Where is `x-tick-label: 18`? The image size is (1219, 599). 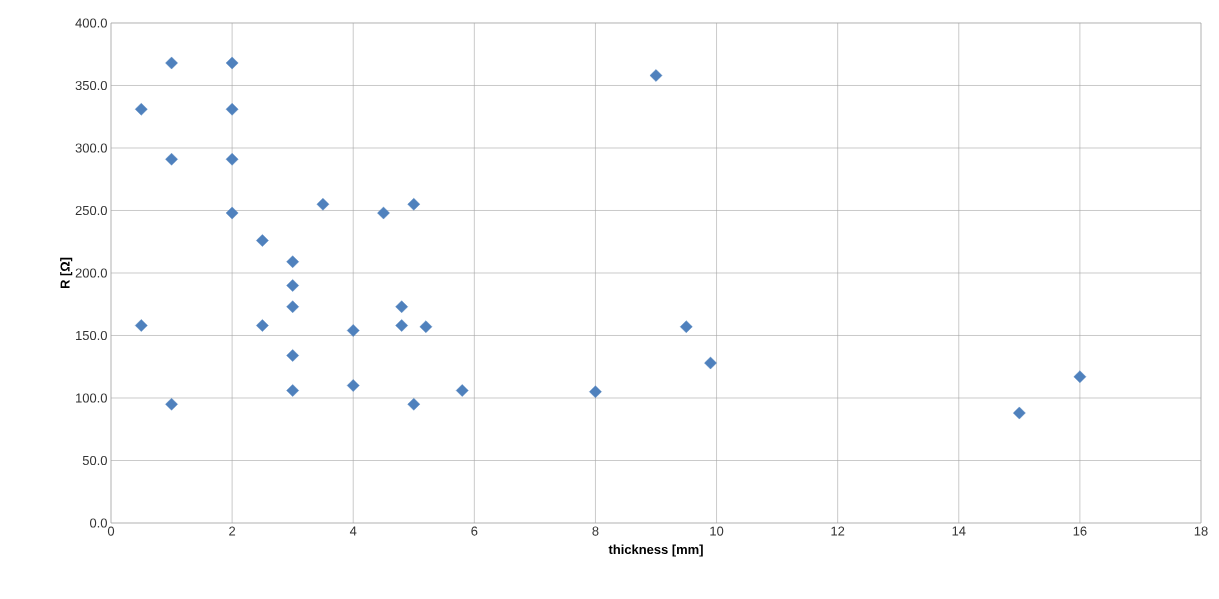 x-tick-label: 18 is located at coordinates (1201, 531).